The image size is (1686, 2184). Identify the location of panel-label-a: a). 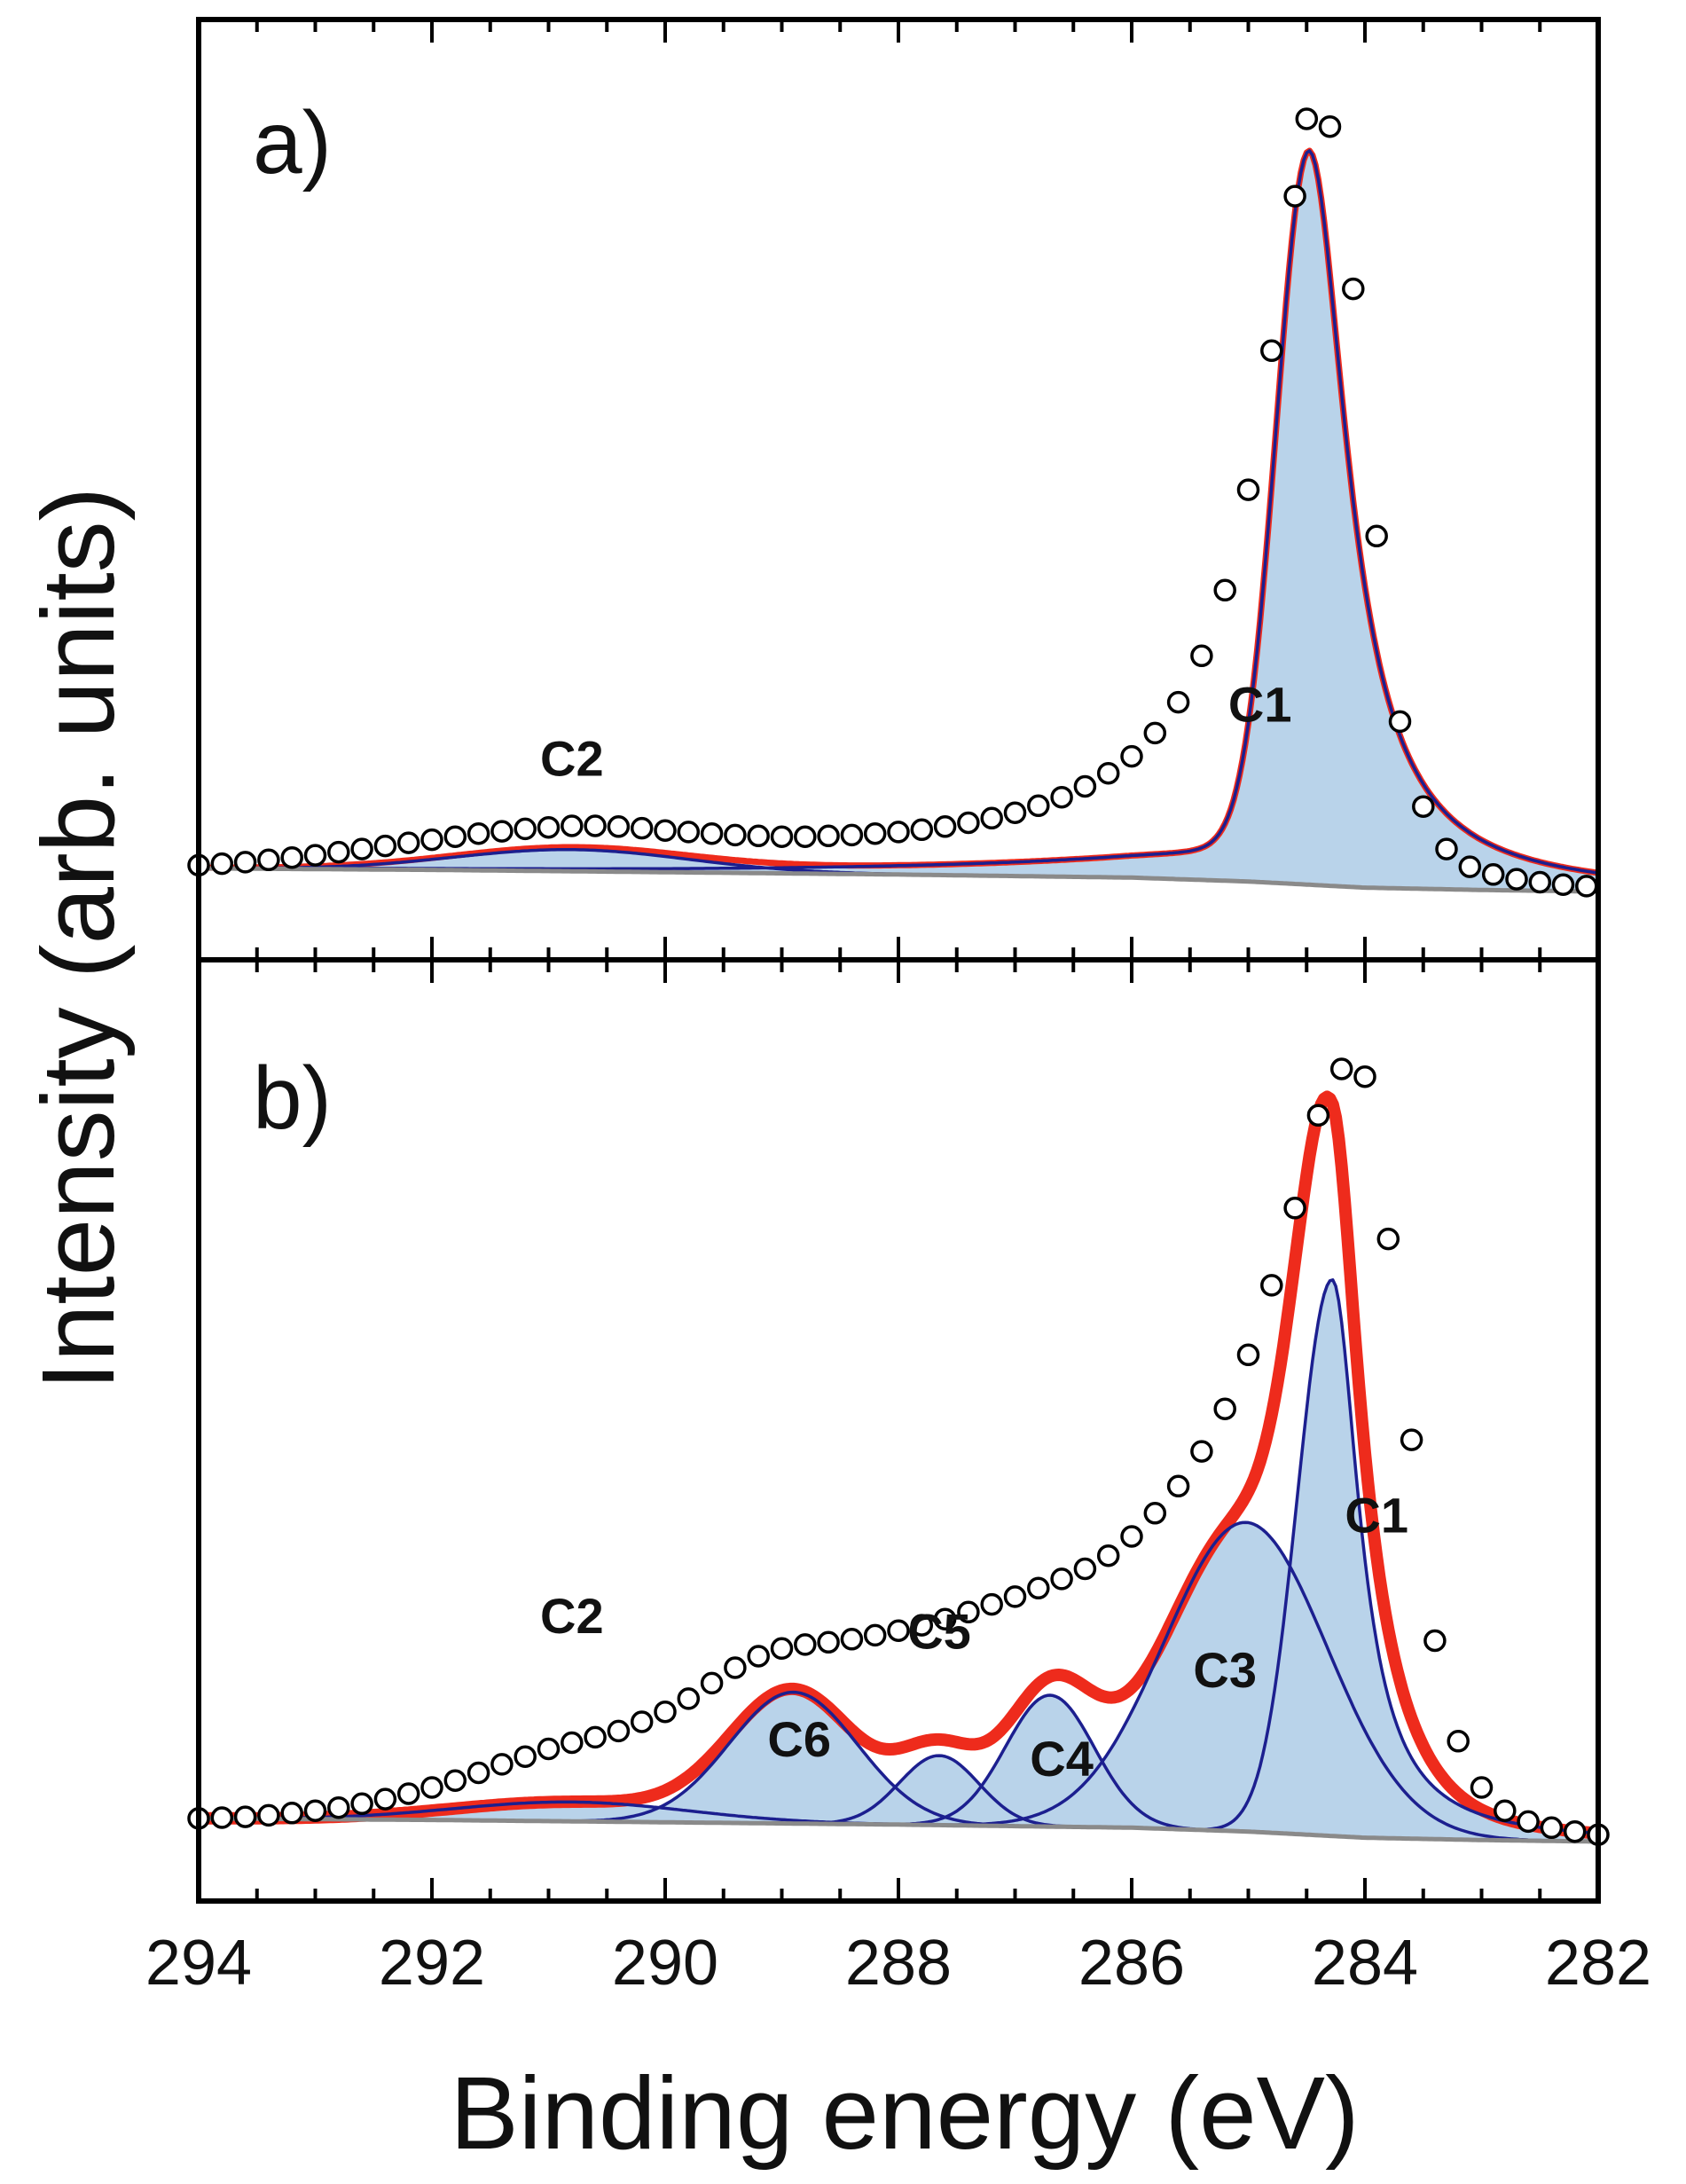
(292, 142).